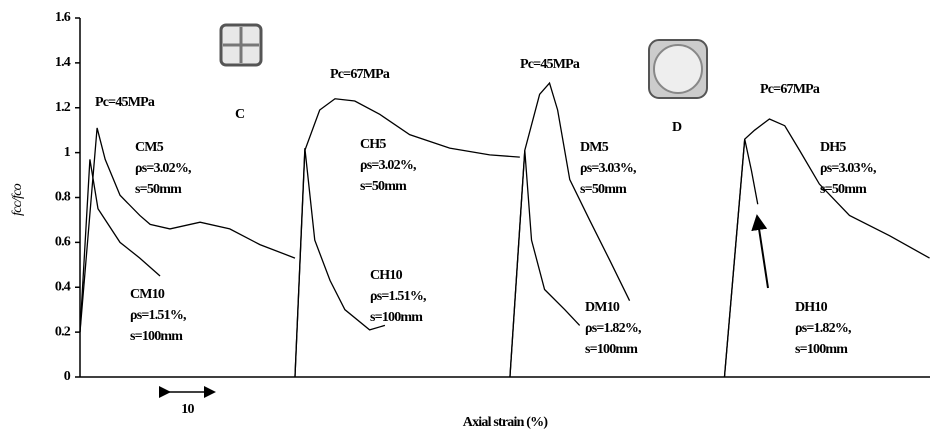 The image size is (933, 442). I want to click on y-tick-label: 0.8, so click(63, 197).